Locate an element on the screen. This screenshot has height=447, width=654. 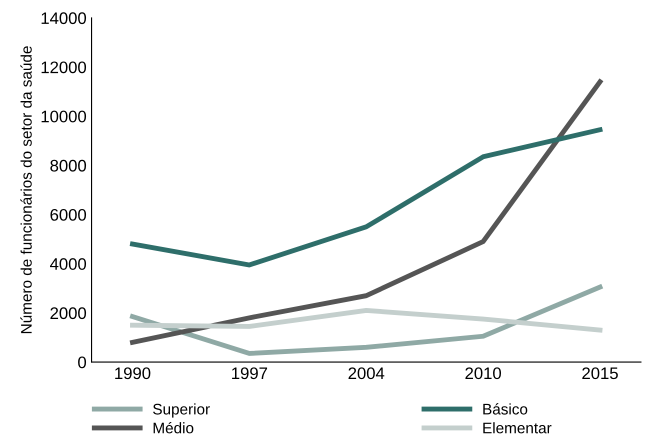
legend-label: Básico is located at coordinates (505, 409).